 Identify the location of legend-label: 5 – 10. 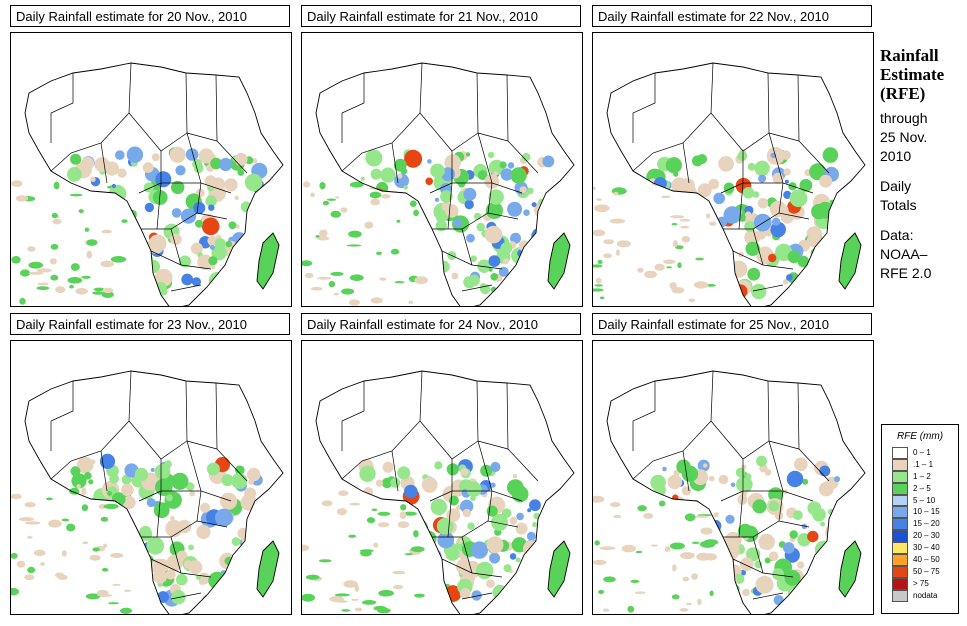
(924, 500).